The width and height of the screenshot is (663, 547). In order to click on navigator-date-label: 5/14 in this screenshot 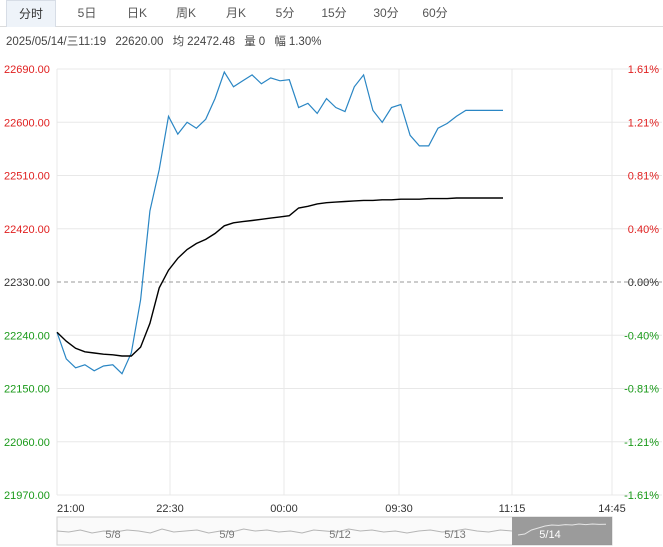, I will do `click(549, 535)`.